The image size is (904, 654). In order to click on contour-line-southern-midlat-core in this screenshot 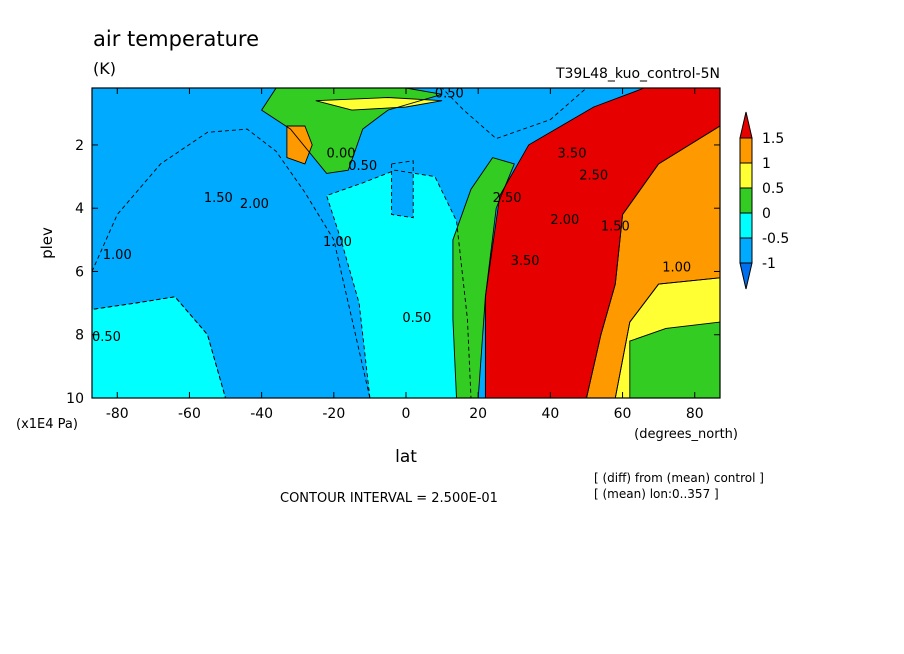, I will do `click(231, 263)`.